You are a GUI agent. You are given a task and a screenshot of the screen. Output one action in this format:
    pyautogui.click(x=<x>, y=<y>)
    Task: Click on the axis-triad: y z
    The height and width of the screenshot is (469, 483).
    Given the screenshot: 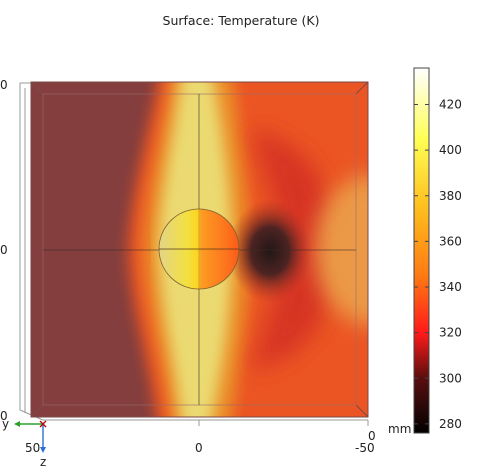 What is the action you would take?
    pyautogui.click(x=24, y=443)
    